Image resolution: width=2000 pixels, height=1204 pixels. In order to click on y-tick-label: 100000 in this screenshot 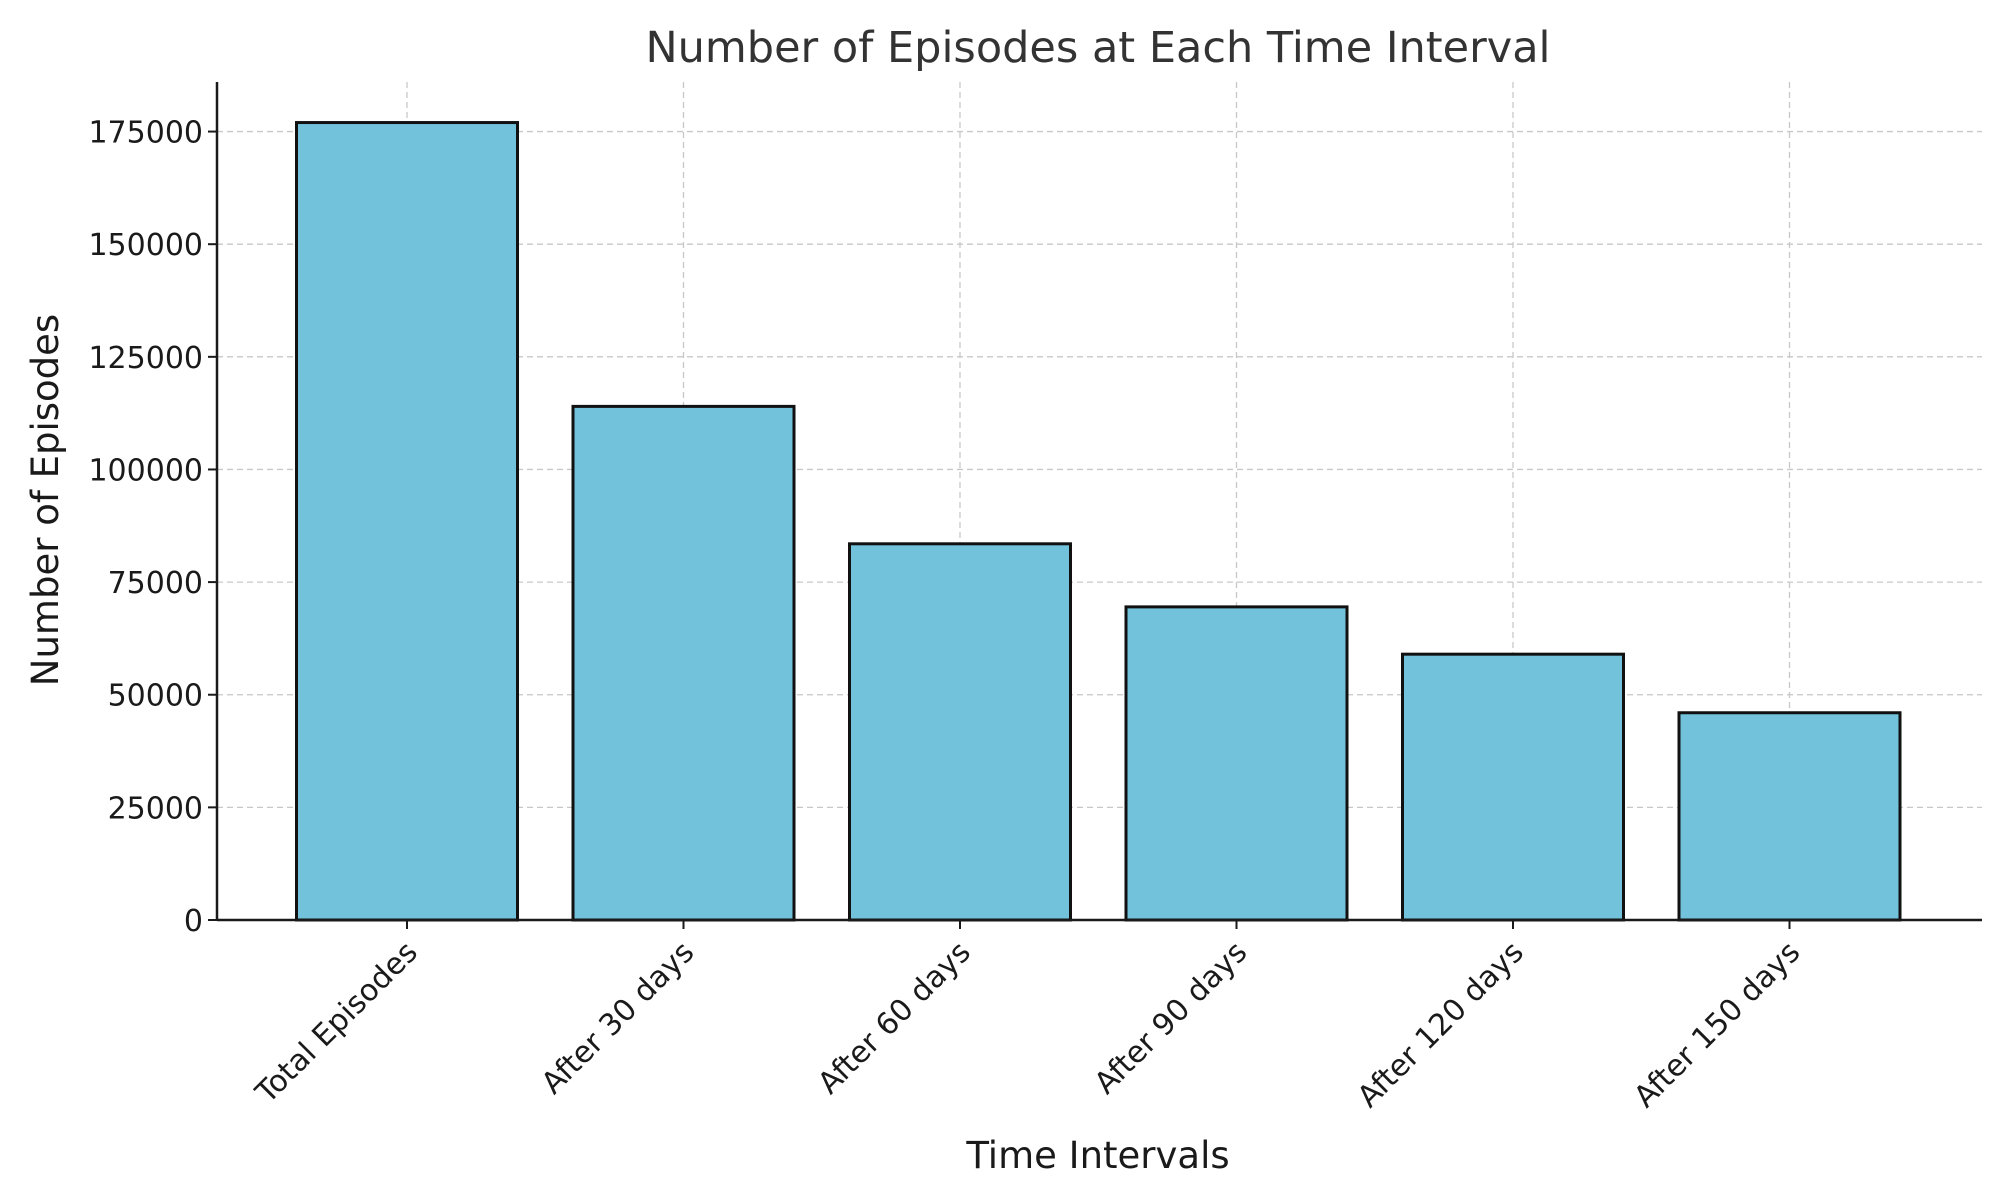, I will do `click(145, 470)`.